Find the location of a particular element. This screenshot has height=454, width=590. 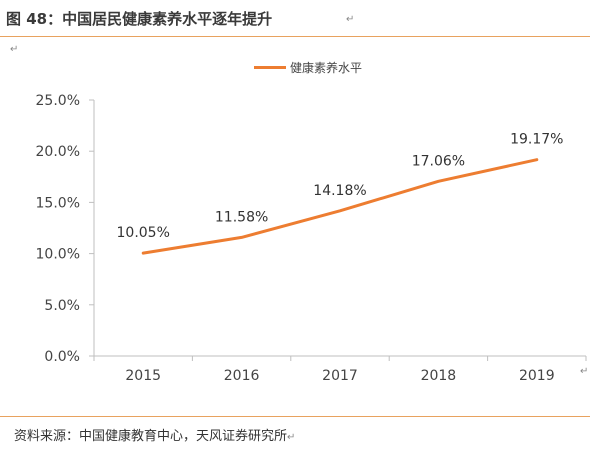

y-tick-label: 25.0% is located at coordinates (58, 101).